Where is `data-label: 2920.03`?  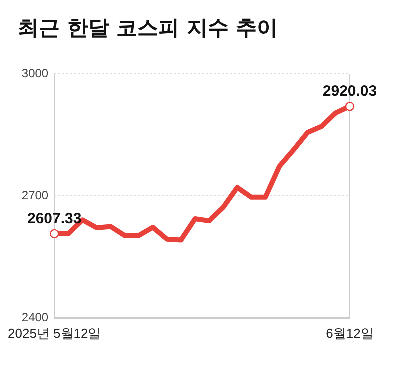
data-label: 2920.03 is located at coordinates (350, 91).